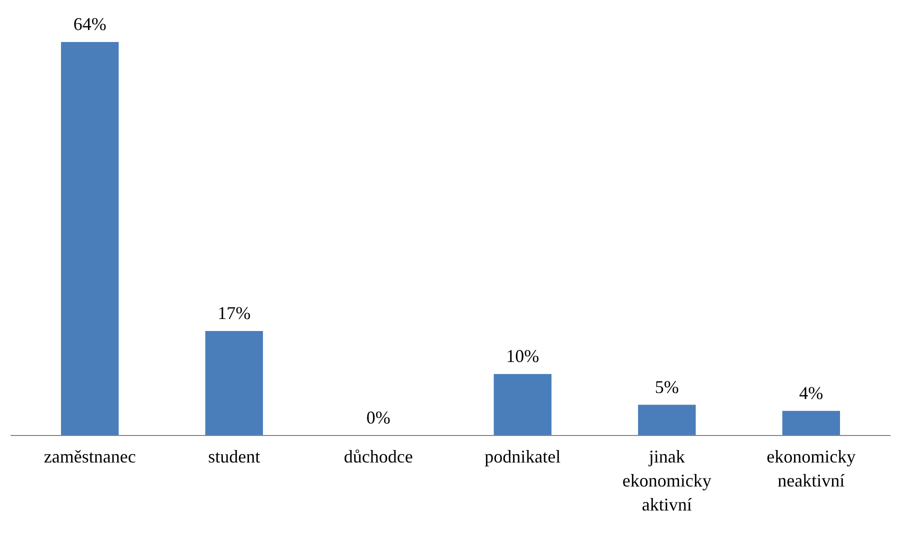 The height and width of the screenshot is (540, 903). I want to click on data-label: 64%, so click(89, 24).